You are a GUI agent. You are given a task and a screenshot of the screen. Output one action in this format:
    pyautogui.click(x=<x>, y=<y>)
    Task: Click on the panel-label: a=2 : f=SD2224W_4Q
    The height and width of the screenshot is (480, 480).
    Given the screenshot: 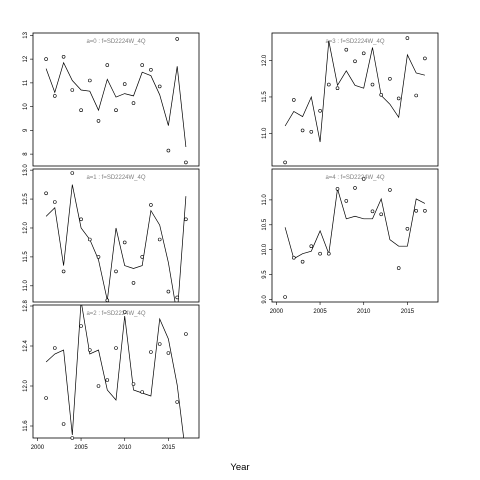 What is the action you would take?
    pyautogui.click(x=115, y=314)
    